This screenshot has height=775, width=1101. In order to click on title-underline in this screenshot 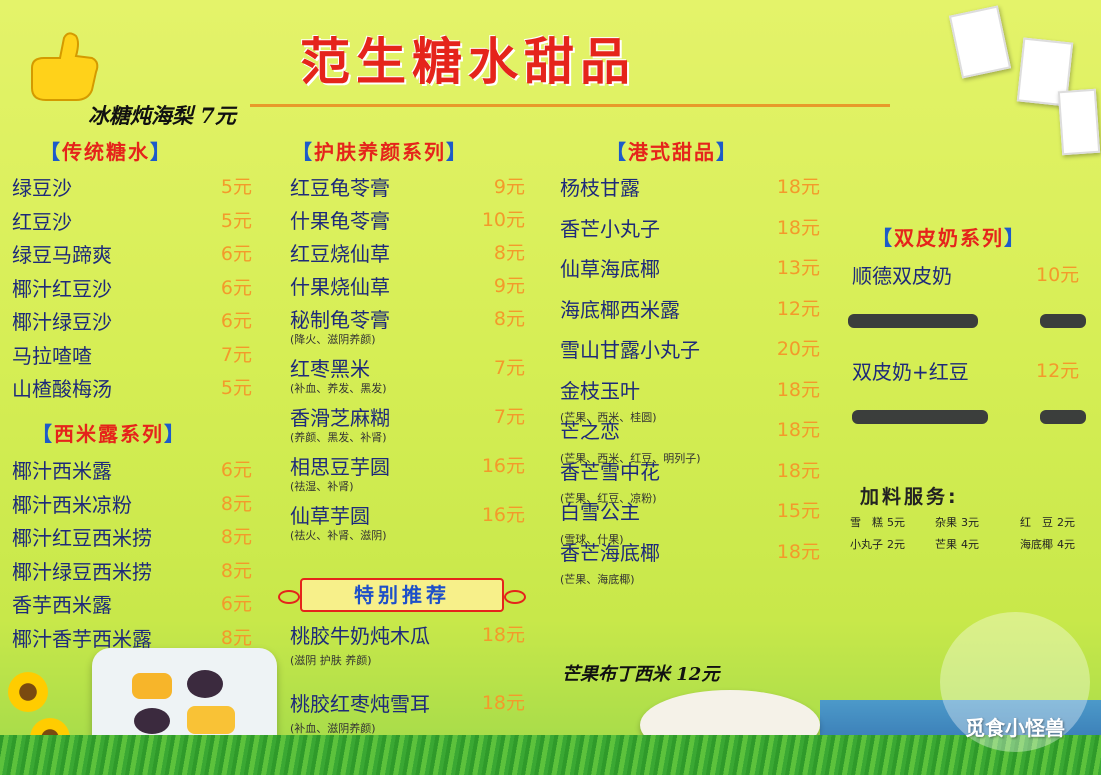, I will do `click(570, 105)`.